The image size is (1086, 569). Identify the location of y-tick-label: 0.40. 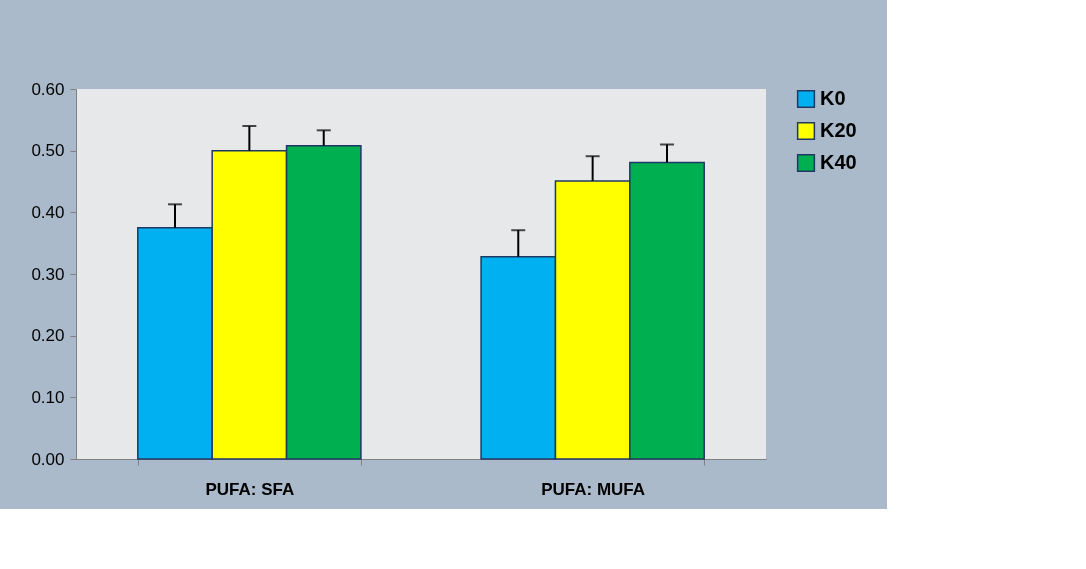
(48, 212).